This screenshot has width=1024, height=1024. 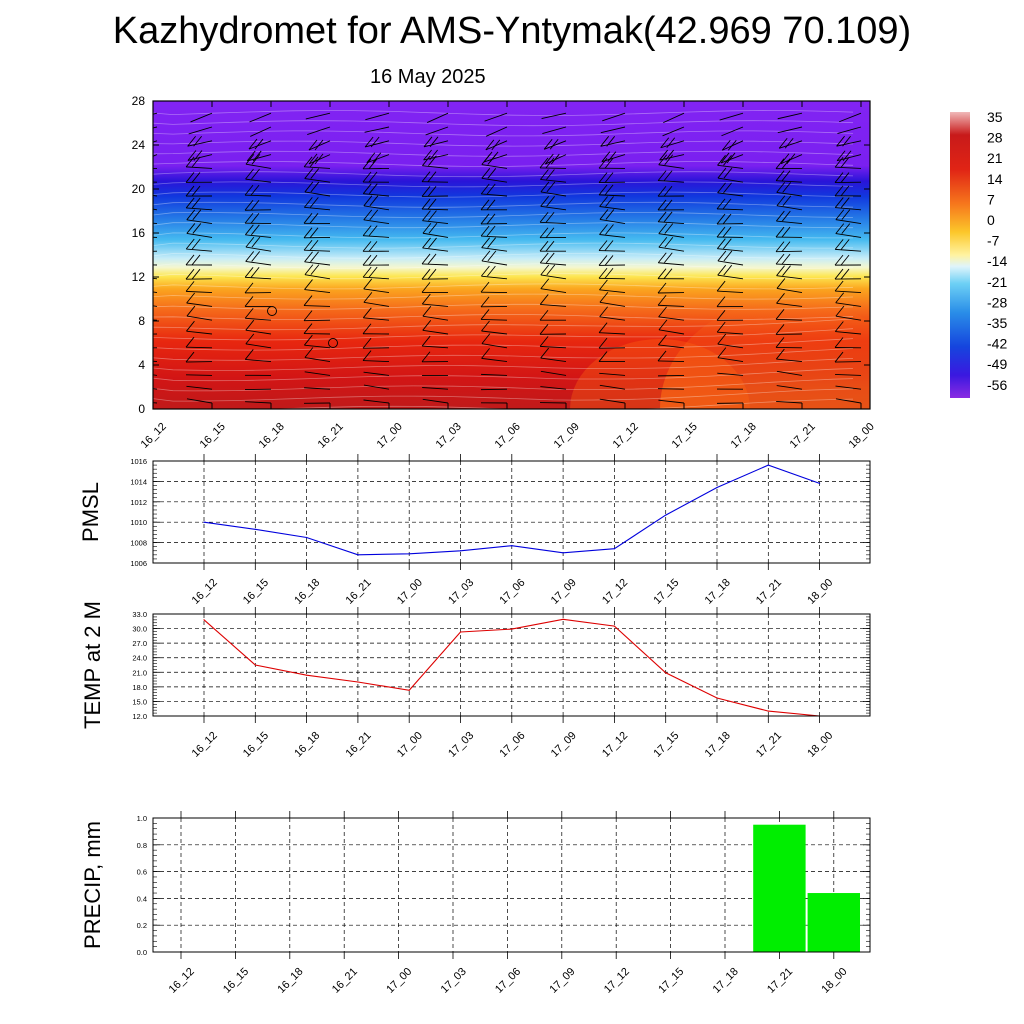 What do you see at coordinates (991, 199) in the screenshot?
I see `colorbar-label: 7` at bounding box center [991, 199].